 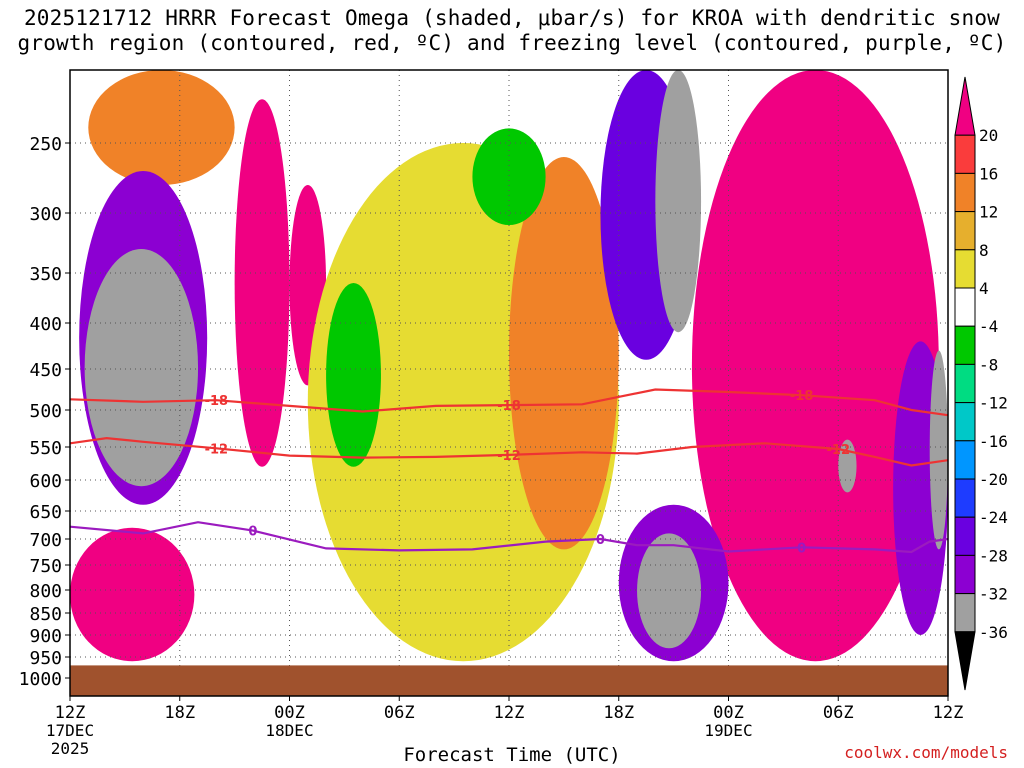 I want to click on colorbar-label-0: 20, so click(x=988, y=135).